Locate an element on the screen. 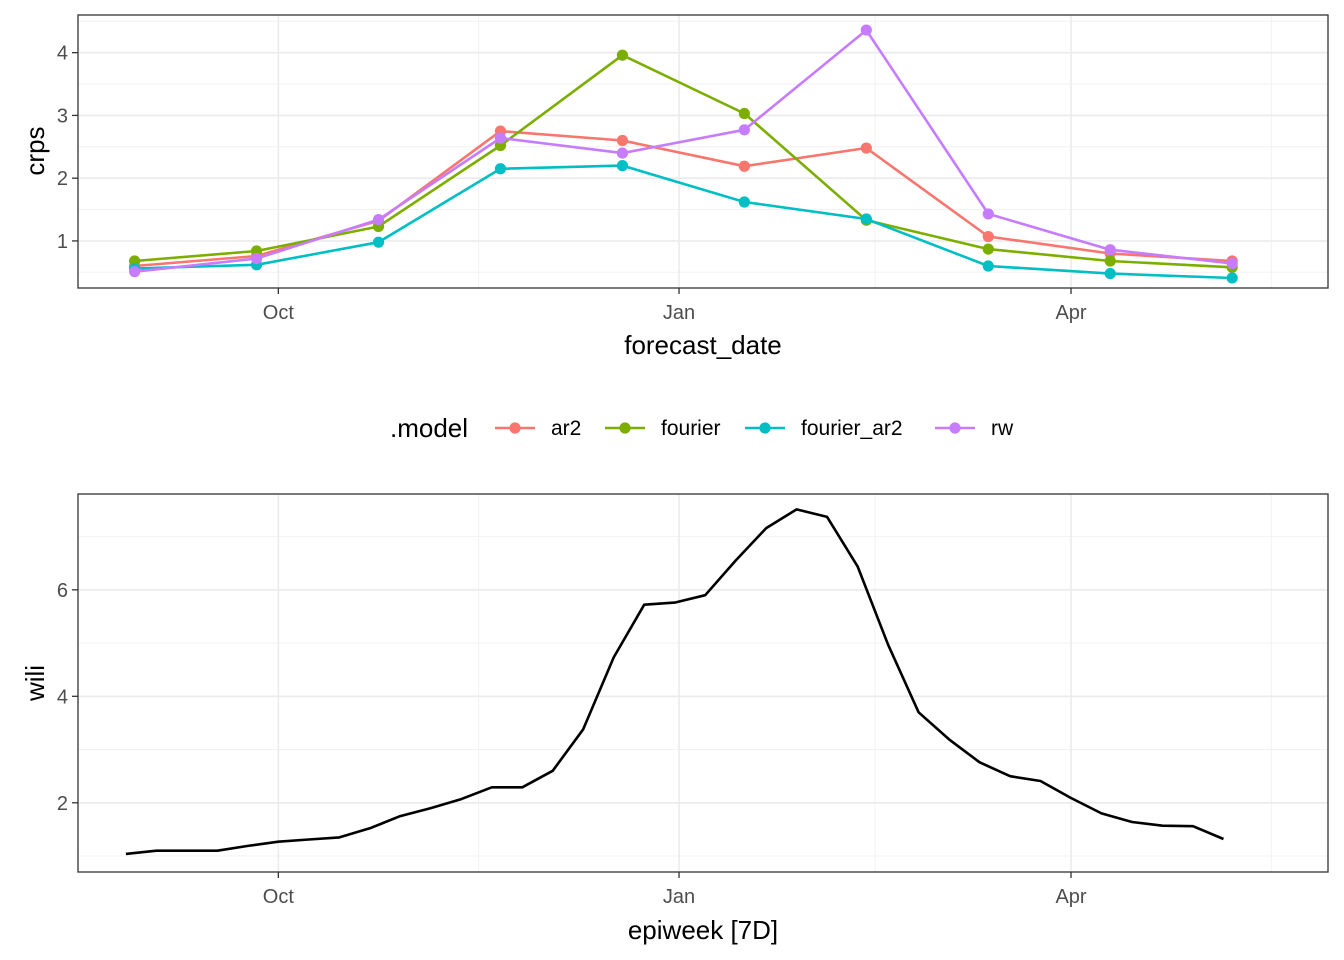 The height and width of the screenshot is (960, 1344). model-legend: .model ar2 fourier fourier_ar2 rw is located at coordinates (702, 428).